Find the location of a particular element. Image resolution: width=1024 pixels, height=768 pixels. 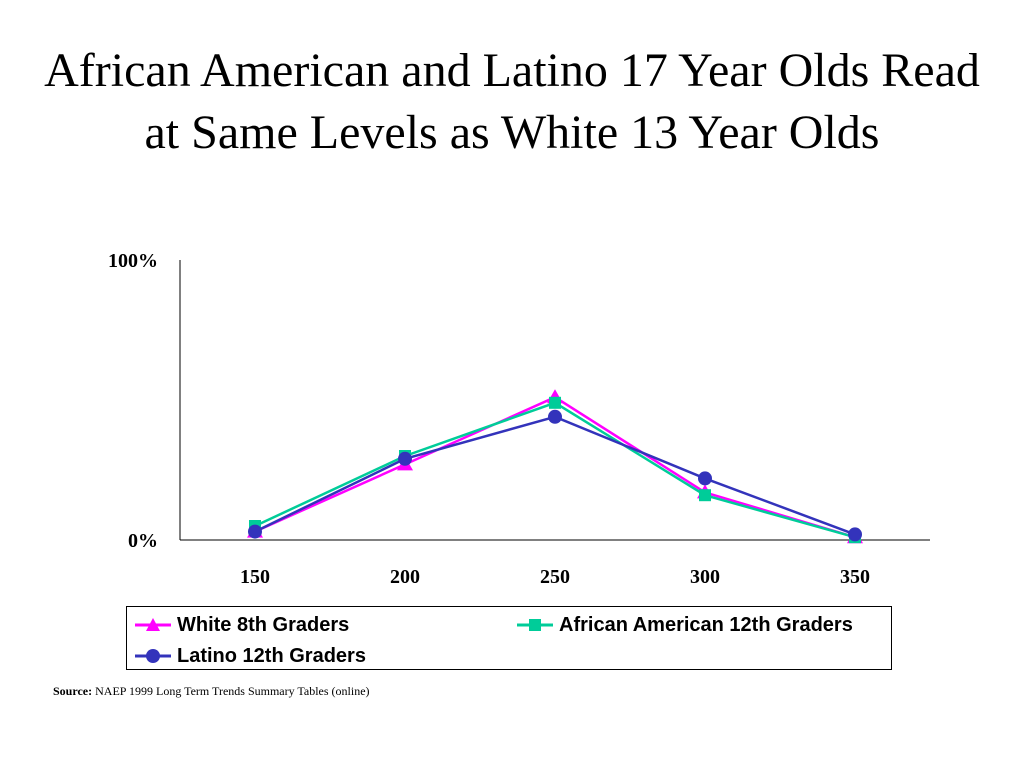

x-tick-label: 150 is located at coordinates (255, 577).